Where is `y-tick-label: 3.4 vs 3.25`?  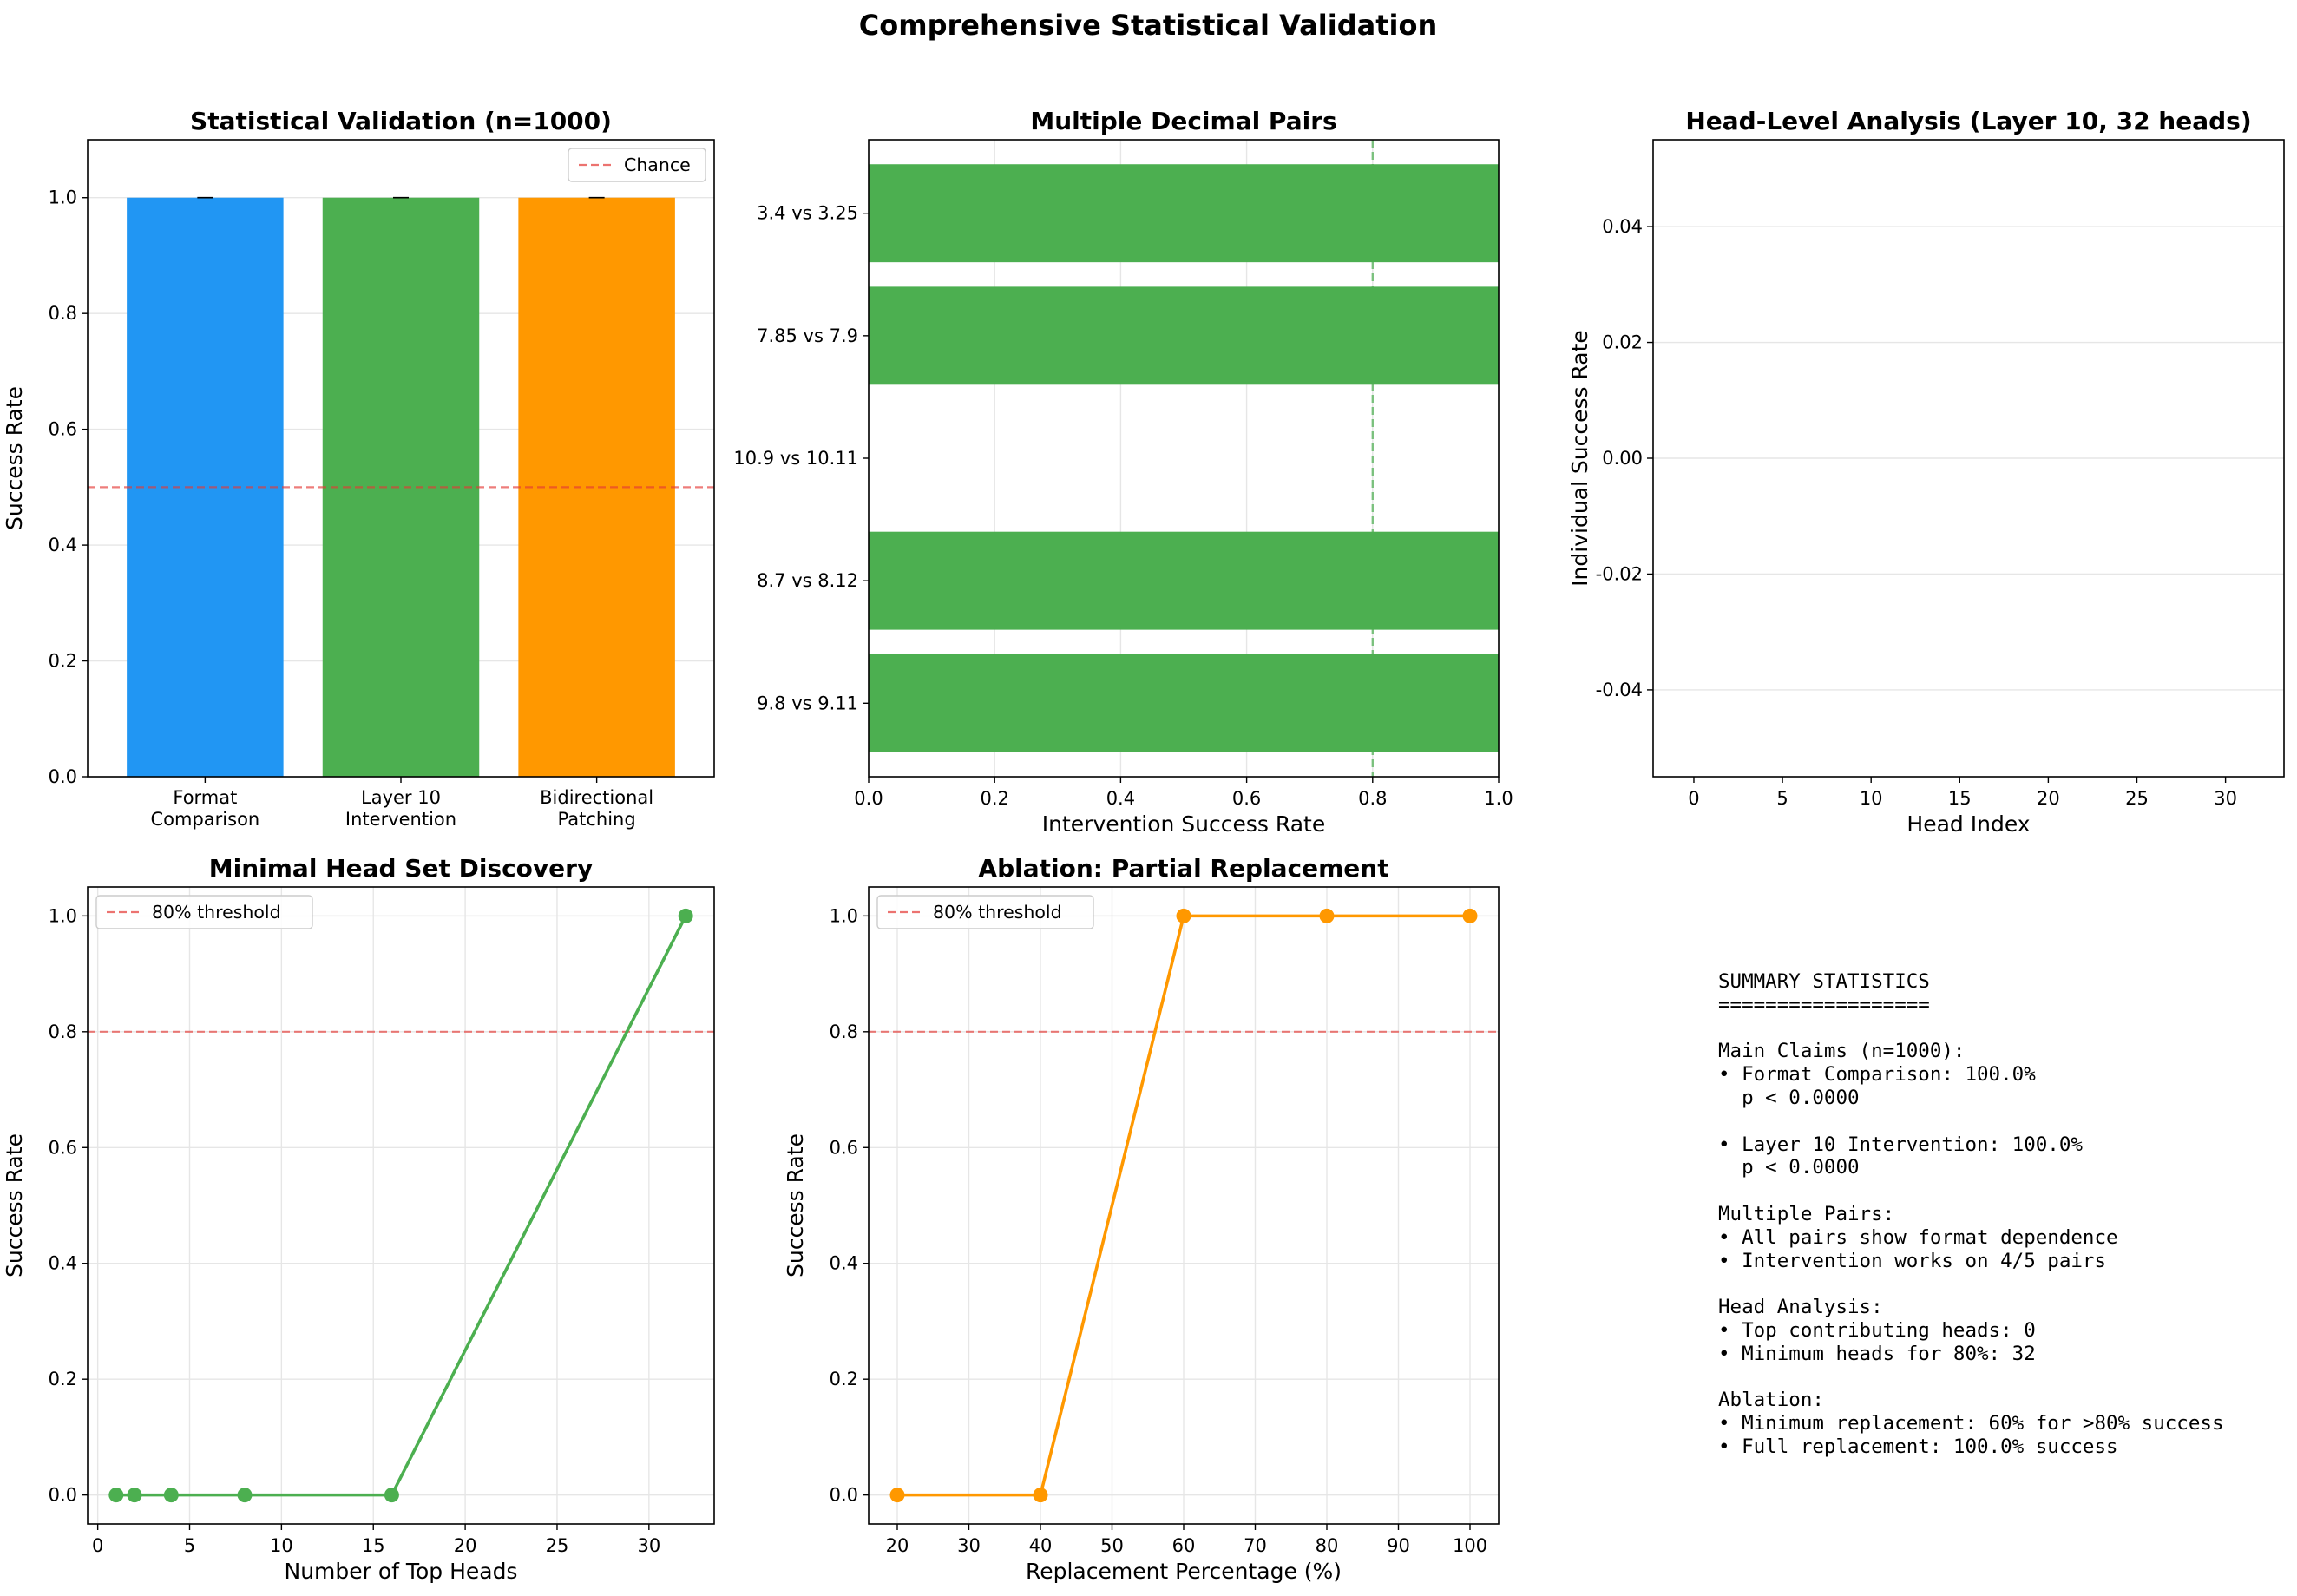 y-tick-label: 3.4 vs 3.25 is located at coordinates (807, 213).